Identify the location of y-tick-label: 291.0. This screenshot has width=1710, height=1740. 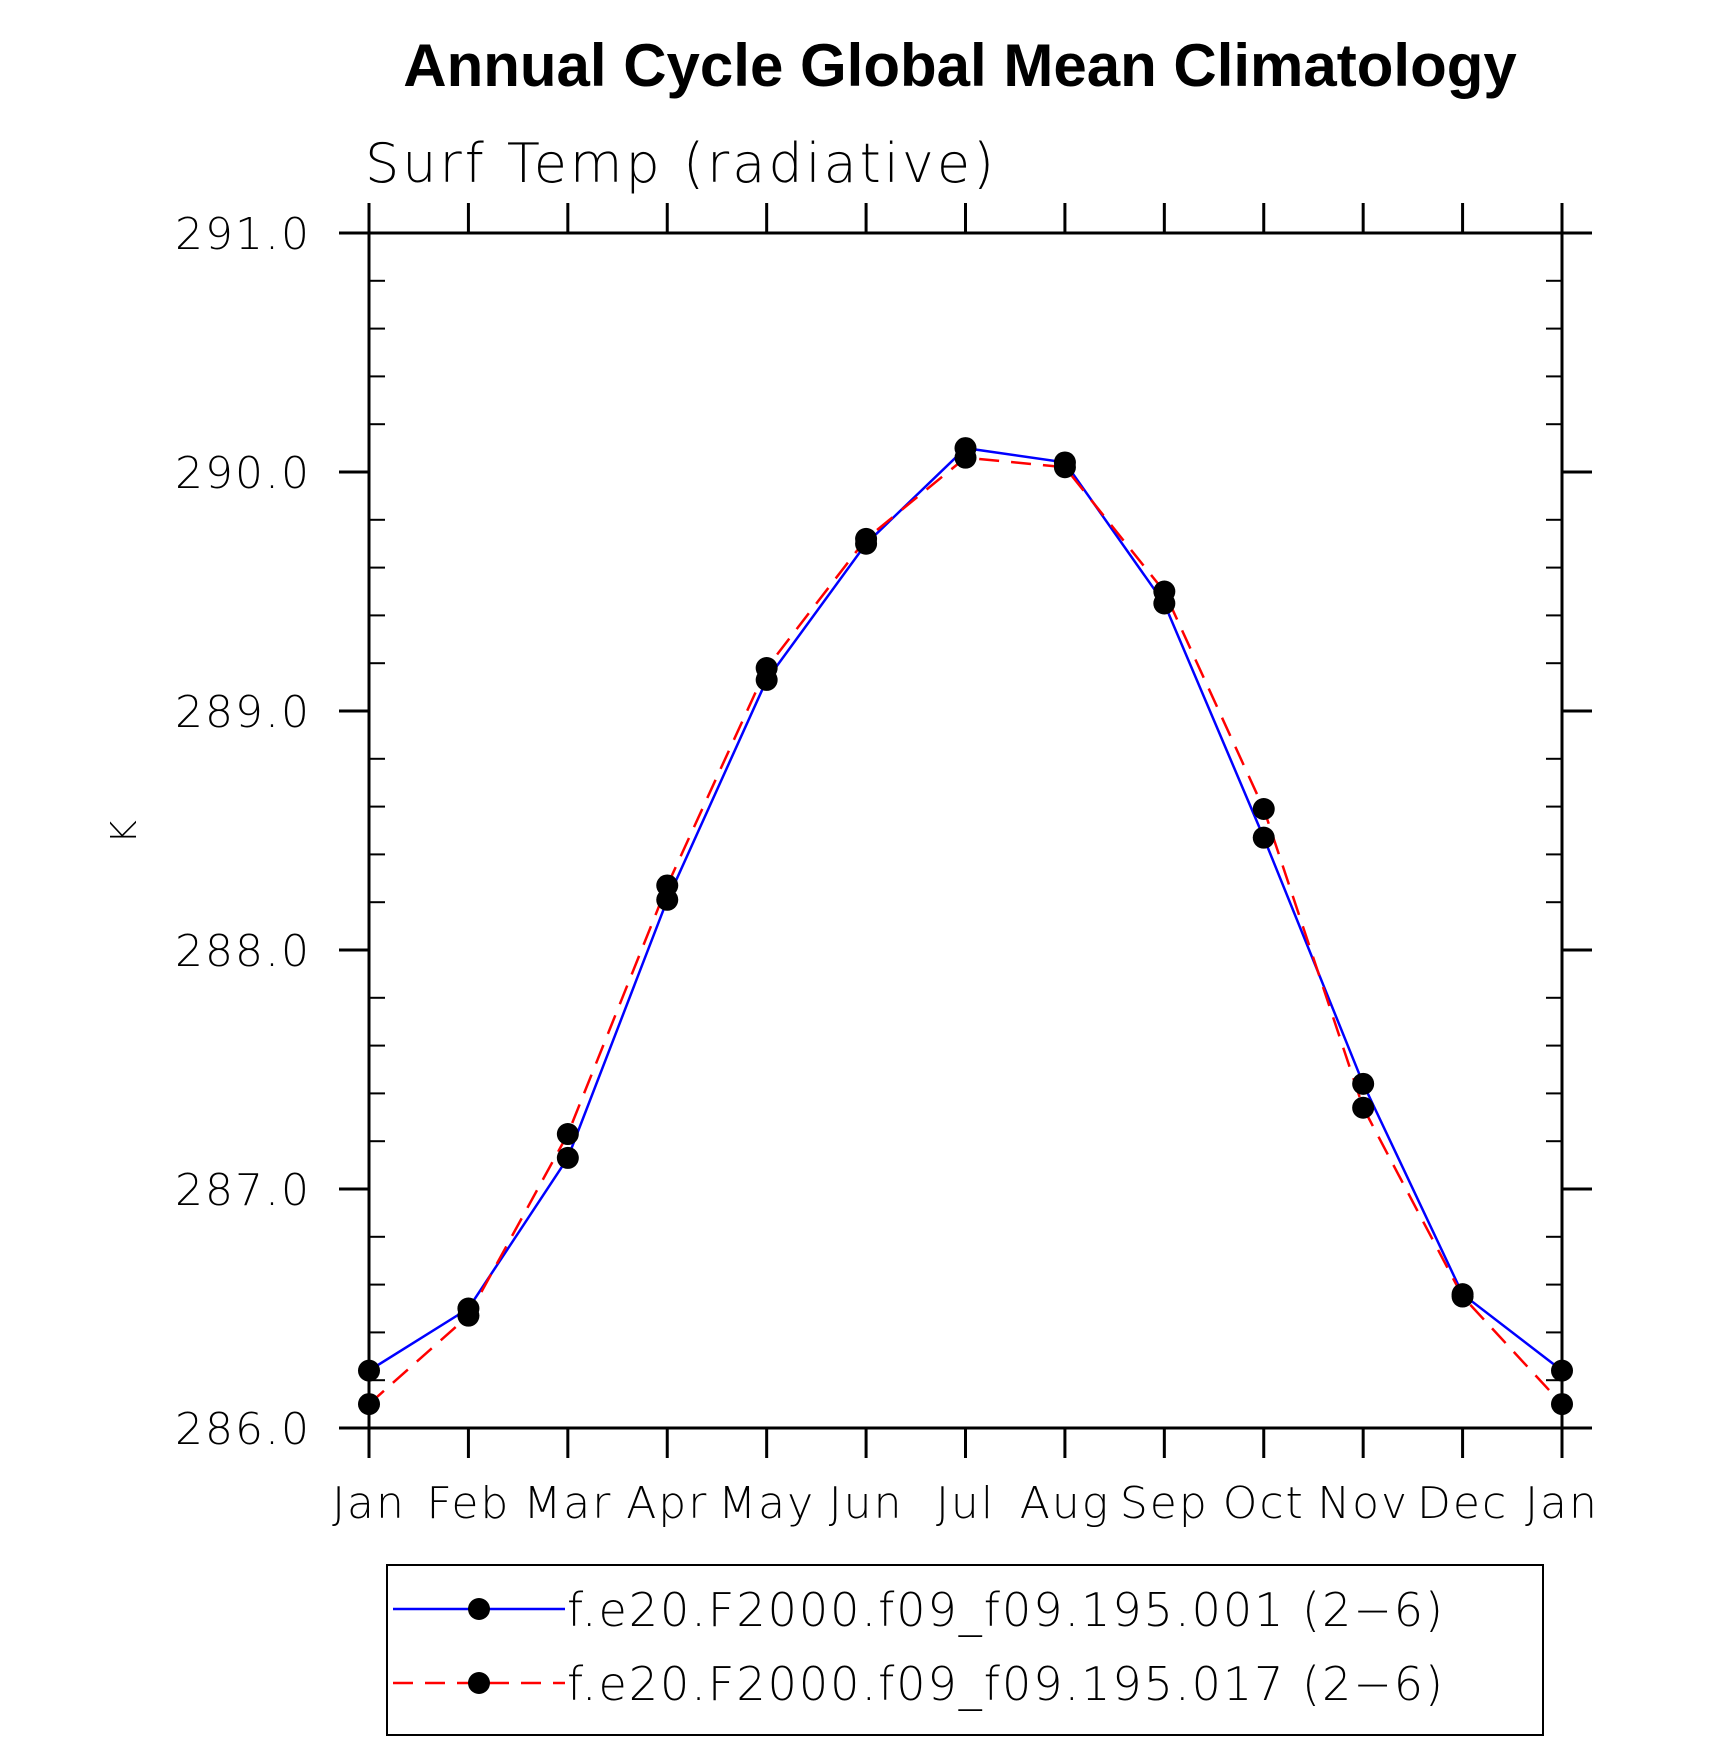
(243, 234).